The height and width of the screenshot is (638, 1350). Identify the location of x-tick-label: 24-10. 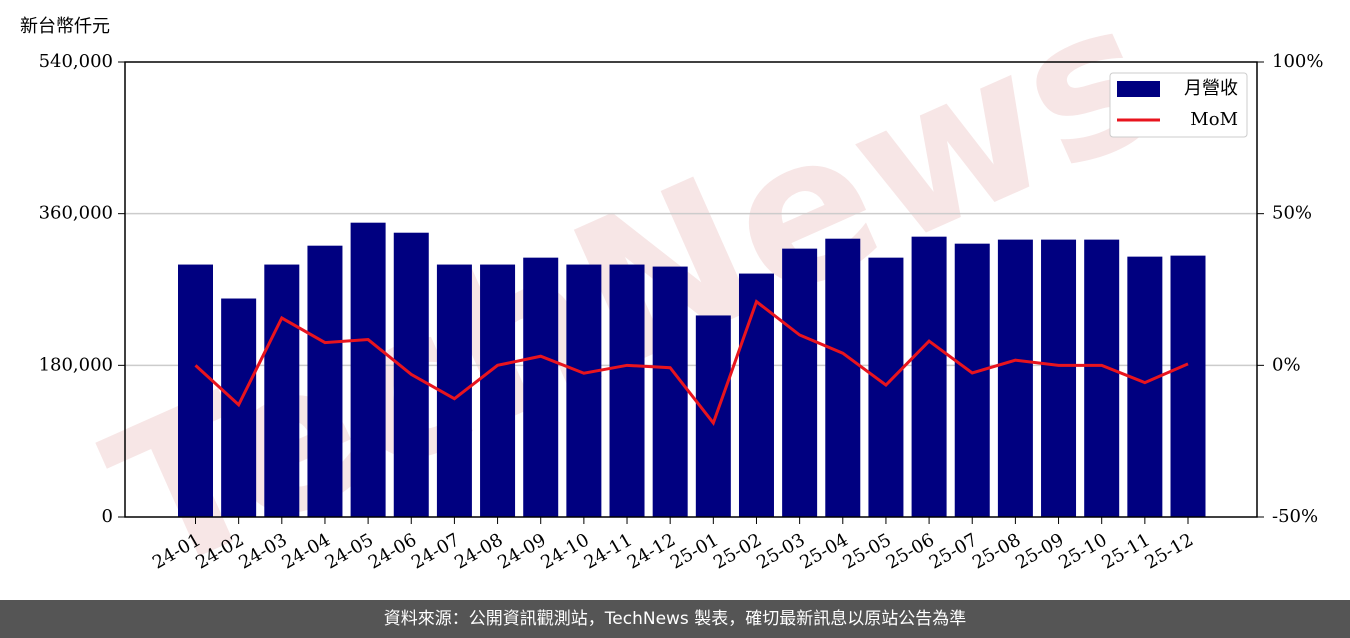
(564, 551).